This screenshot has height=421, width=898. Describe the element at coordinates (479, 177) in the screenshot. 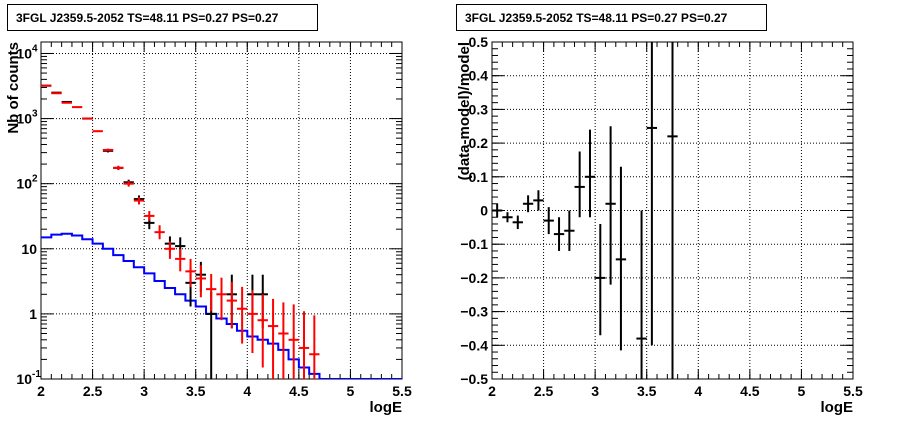

I see `right-ytick-label: 0.1` at that location.